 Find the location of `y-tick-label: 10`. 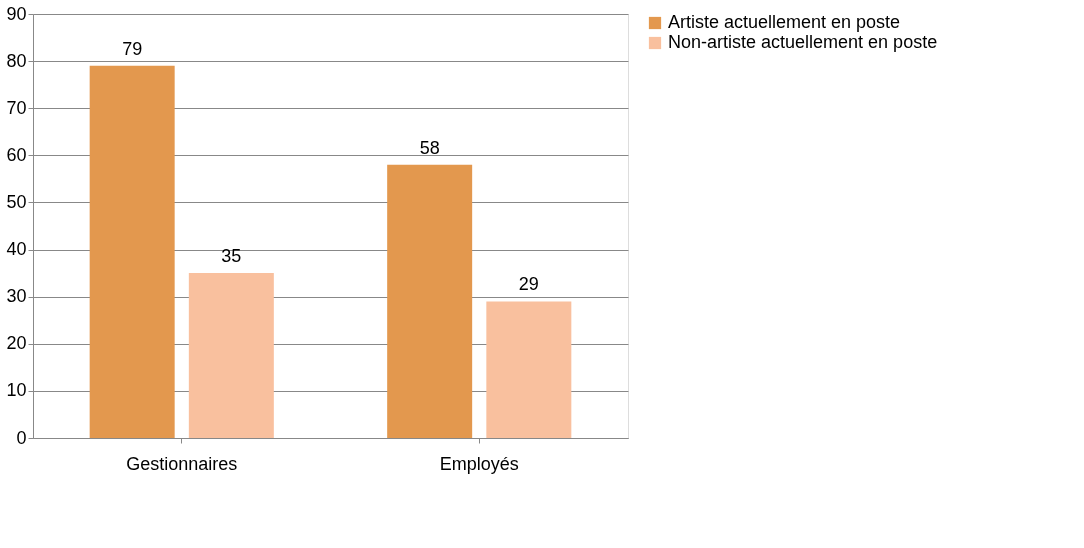

y-tick-label: 10 is located at coordinates (16, 390).